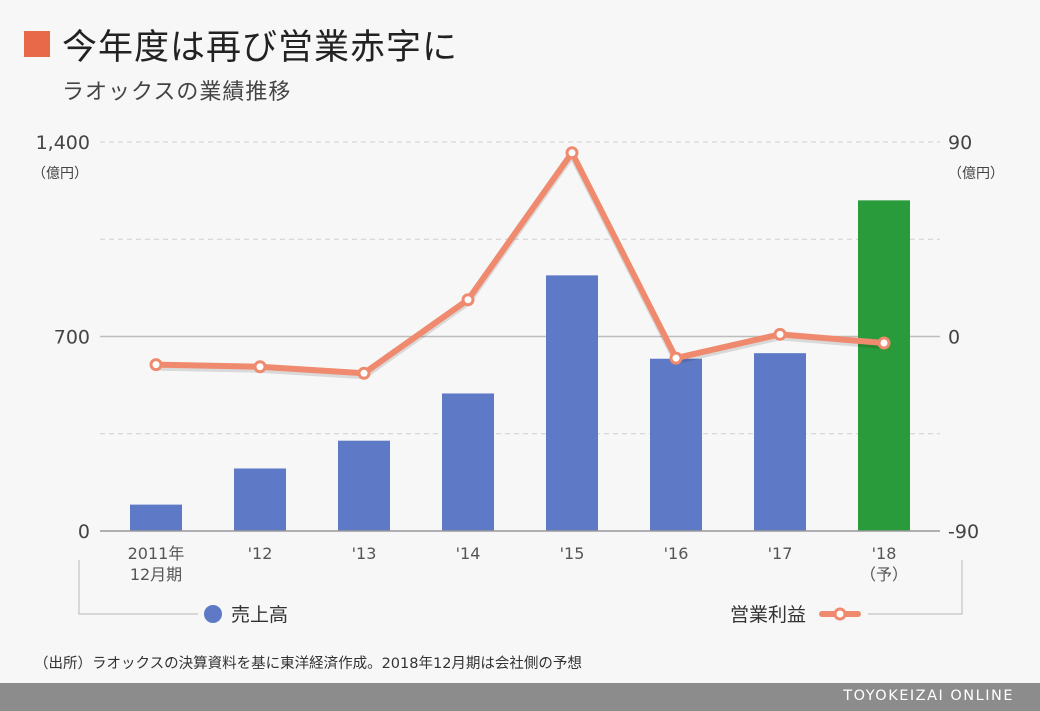 The height and width of the screenshot is (711, 1040). I want to click on source-note: （出所）ラオックスの決算資料を基に東洋経済作成。2018年12月期は会社側の予想, so click(308, 664).